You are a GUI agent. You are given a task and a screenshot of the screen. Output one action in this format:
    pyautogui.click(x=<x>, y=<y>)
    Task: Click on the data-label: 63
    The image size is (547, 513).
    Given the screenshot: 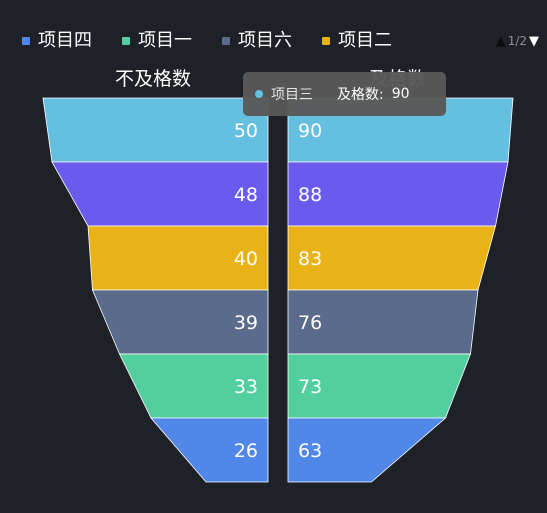 What is the action you would take?
    pyautogui.click(x=310, y=451)
    